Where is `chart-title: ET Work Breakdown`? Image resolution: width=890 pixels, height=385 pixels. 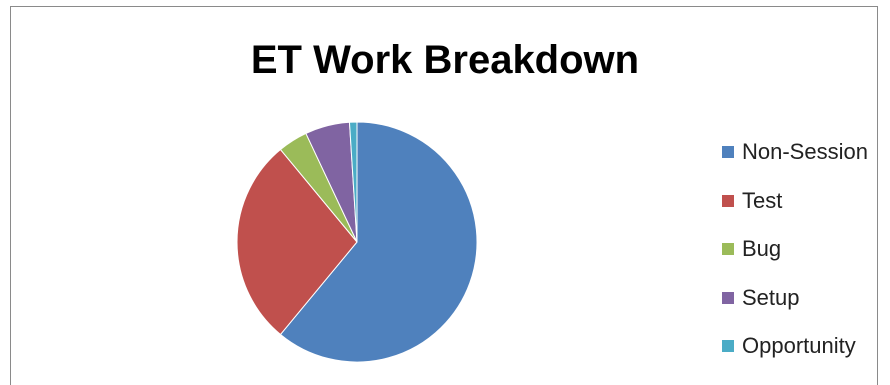 chart-title: ET Work Breakdown is located at coordinates (445, 60).